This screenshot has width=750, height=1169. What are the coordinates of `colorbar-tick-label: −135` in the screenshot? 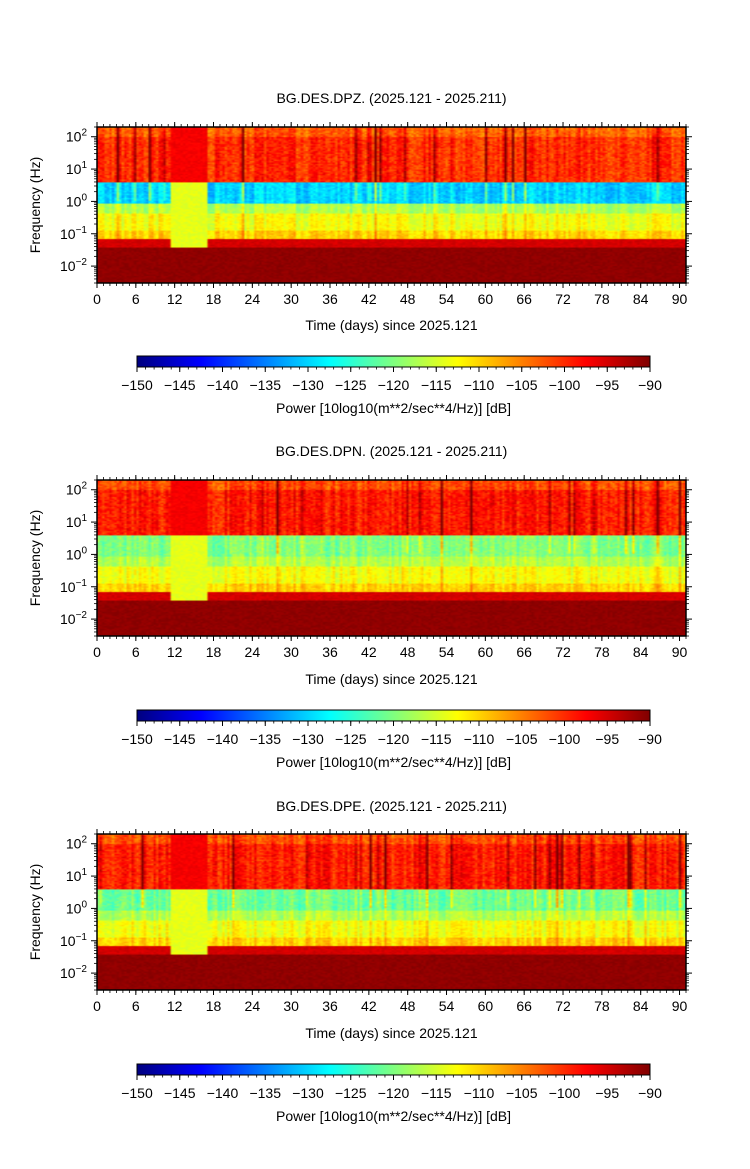 It's located at (265, 385).